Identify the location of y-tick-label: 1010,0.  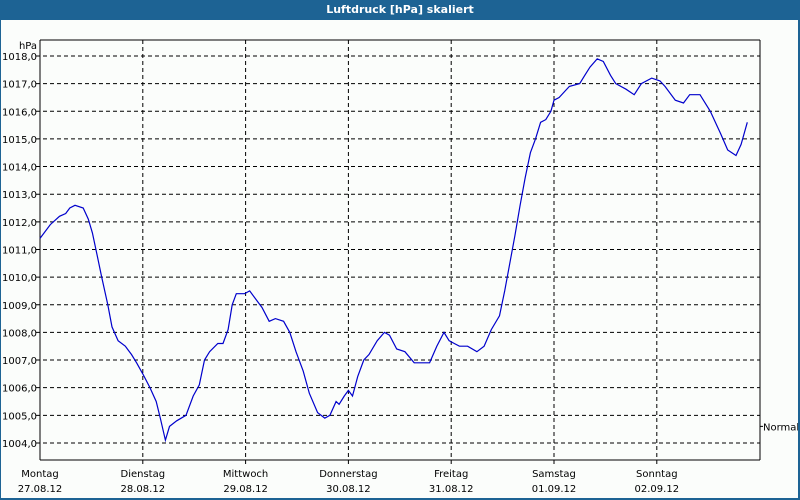
(19, 278).